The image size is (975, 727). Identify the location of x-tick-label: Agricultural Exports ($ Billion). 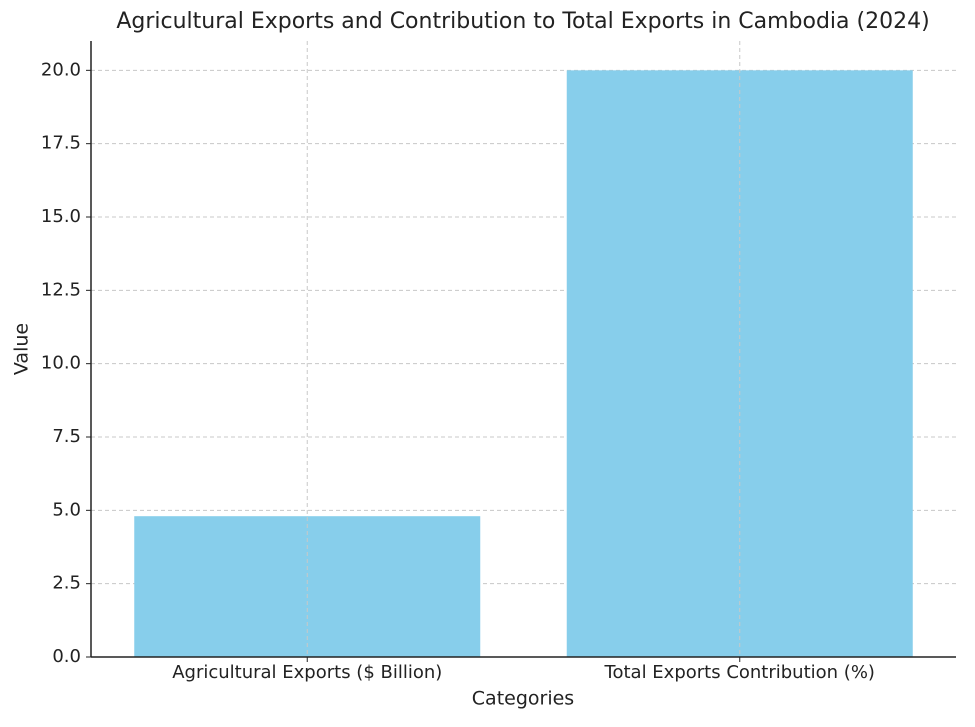
(307, 672).